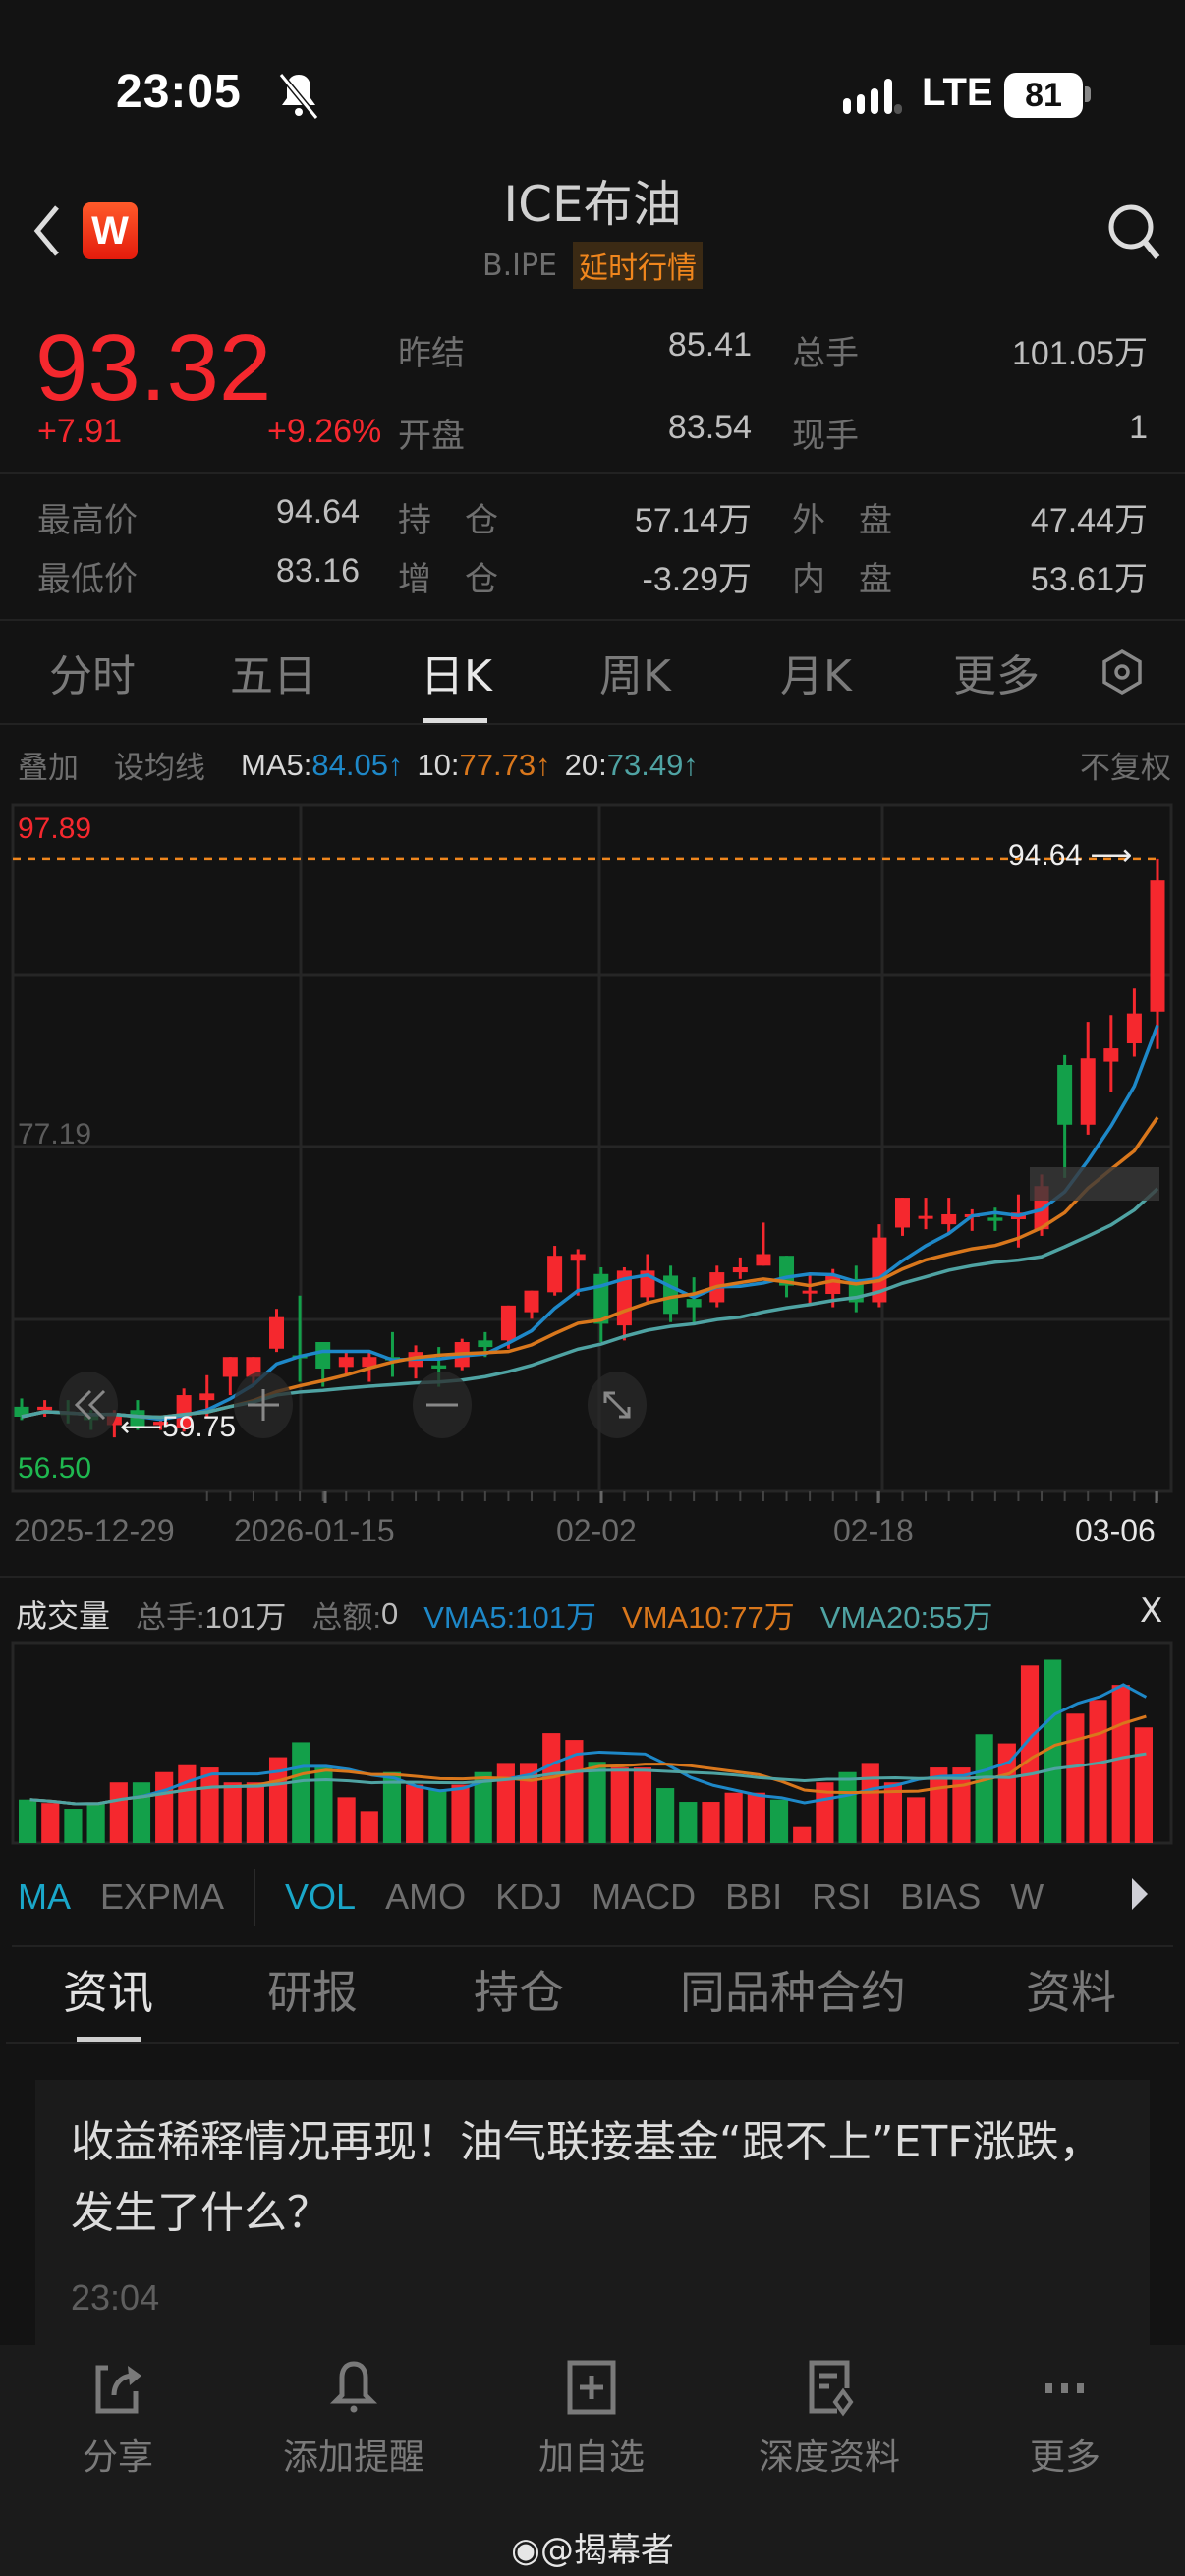  I want to click on date-label: 02-02, so click(596, 1530).